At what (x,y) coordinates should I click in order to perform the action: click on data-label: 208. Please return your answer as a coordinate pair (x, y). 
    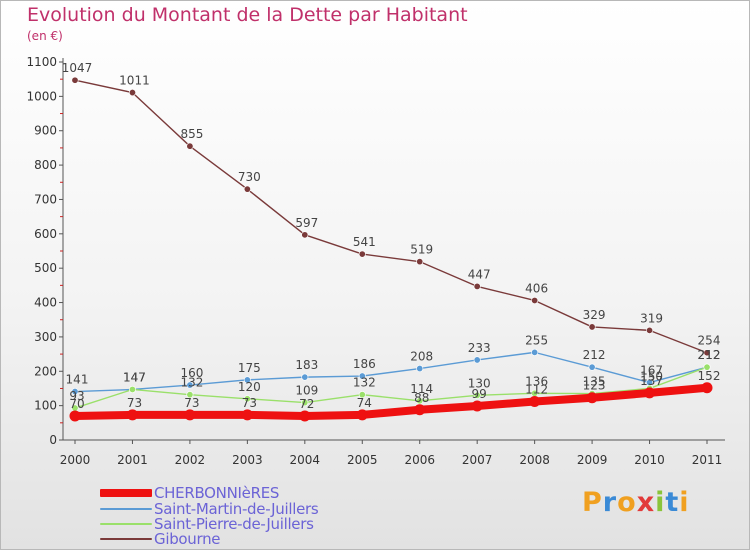
    Looking at the image, I should click on (421, 357).